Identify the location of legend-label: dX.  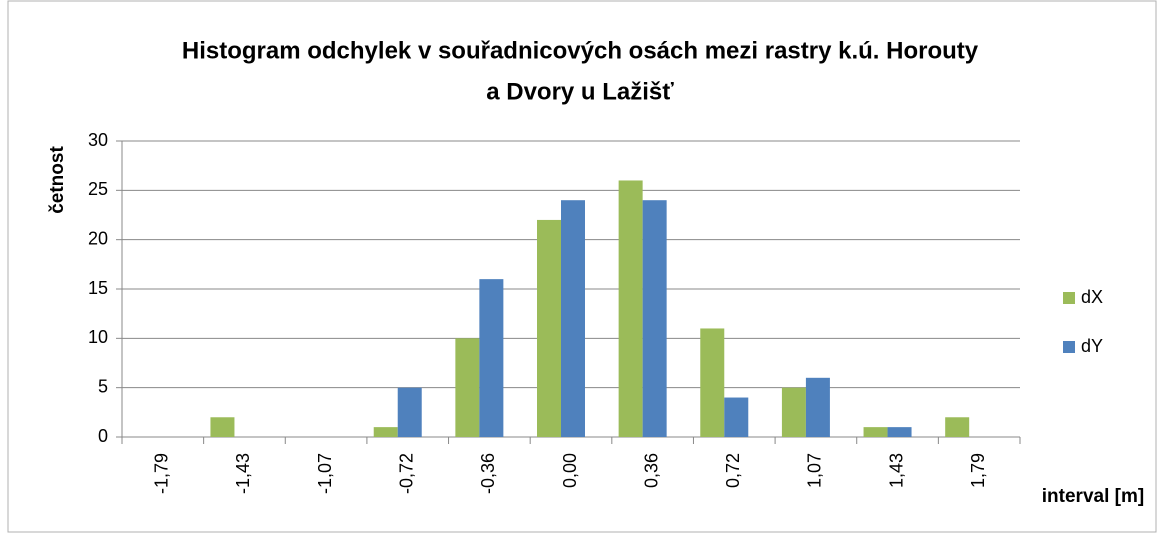
(1092, 297).